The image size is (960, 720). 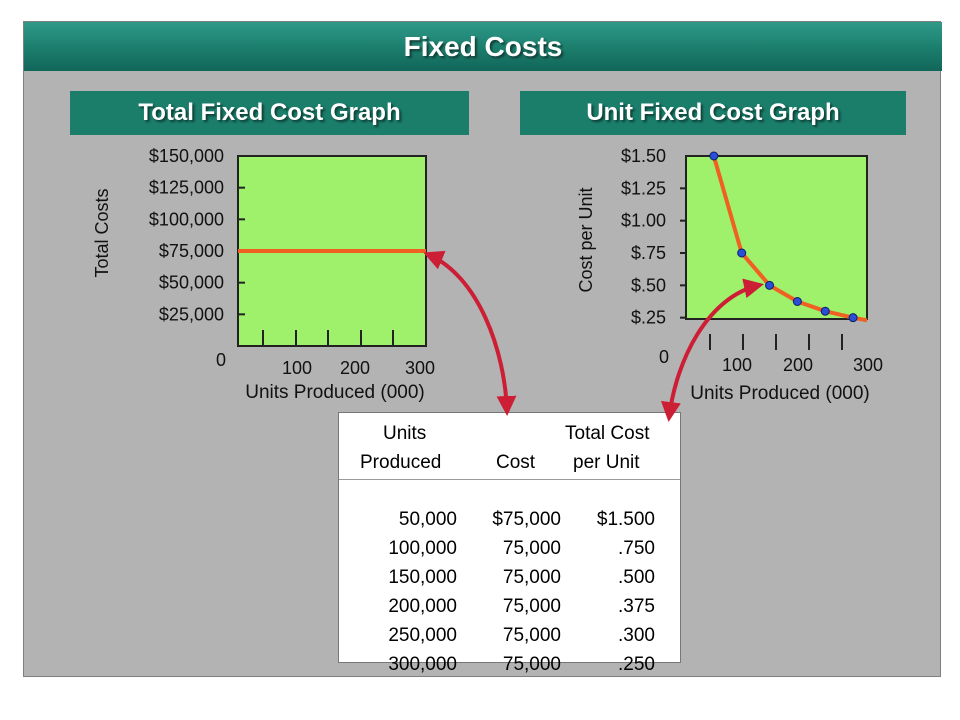 What do you see at coordinates (776, 237) in the screenshot?
I see `right-plot-area` at bounding box center [776, 237].